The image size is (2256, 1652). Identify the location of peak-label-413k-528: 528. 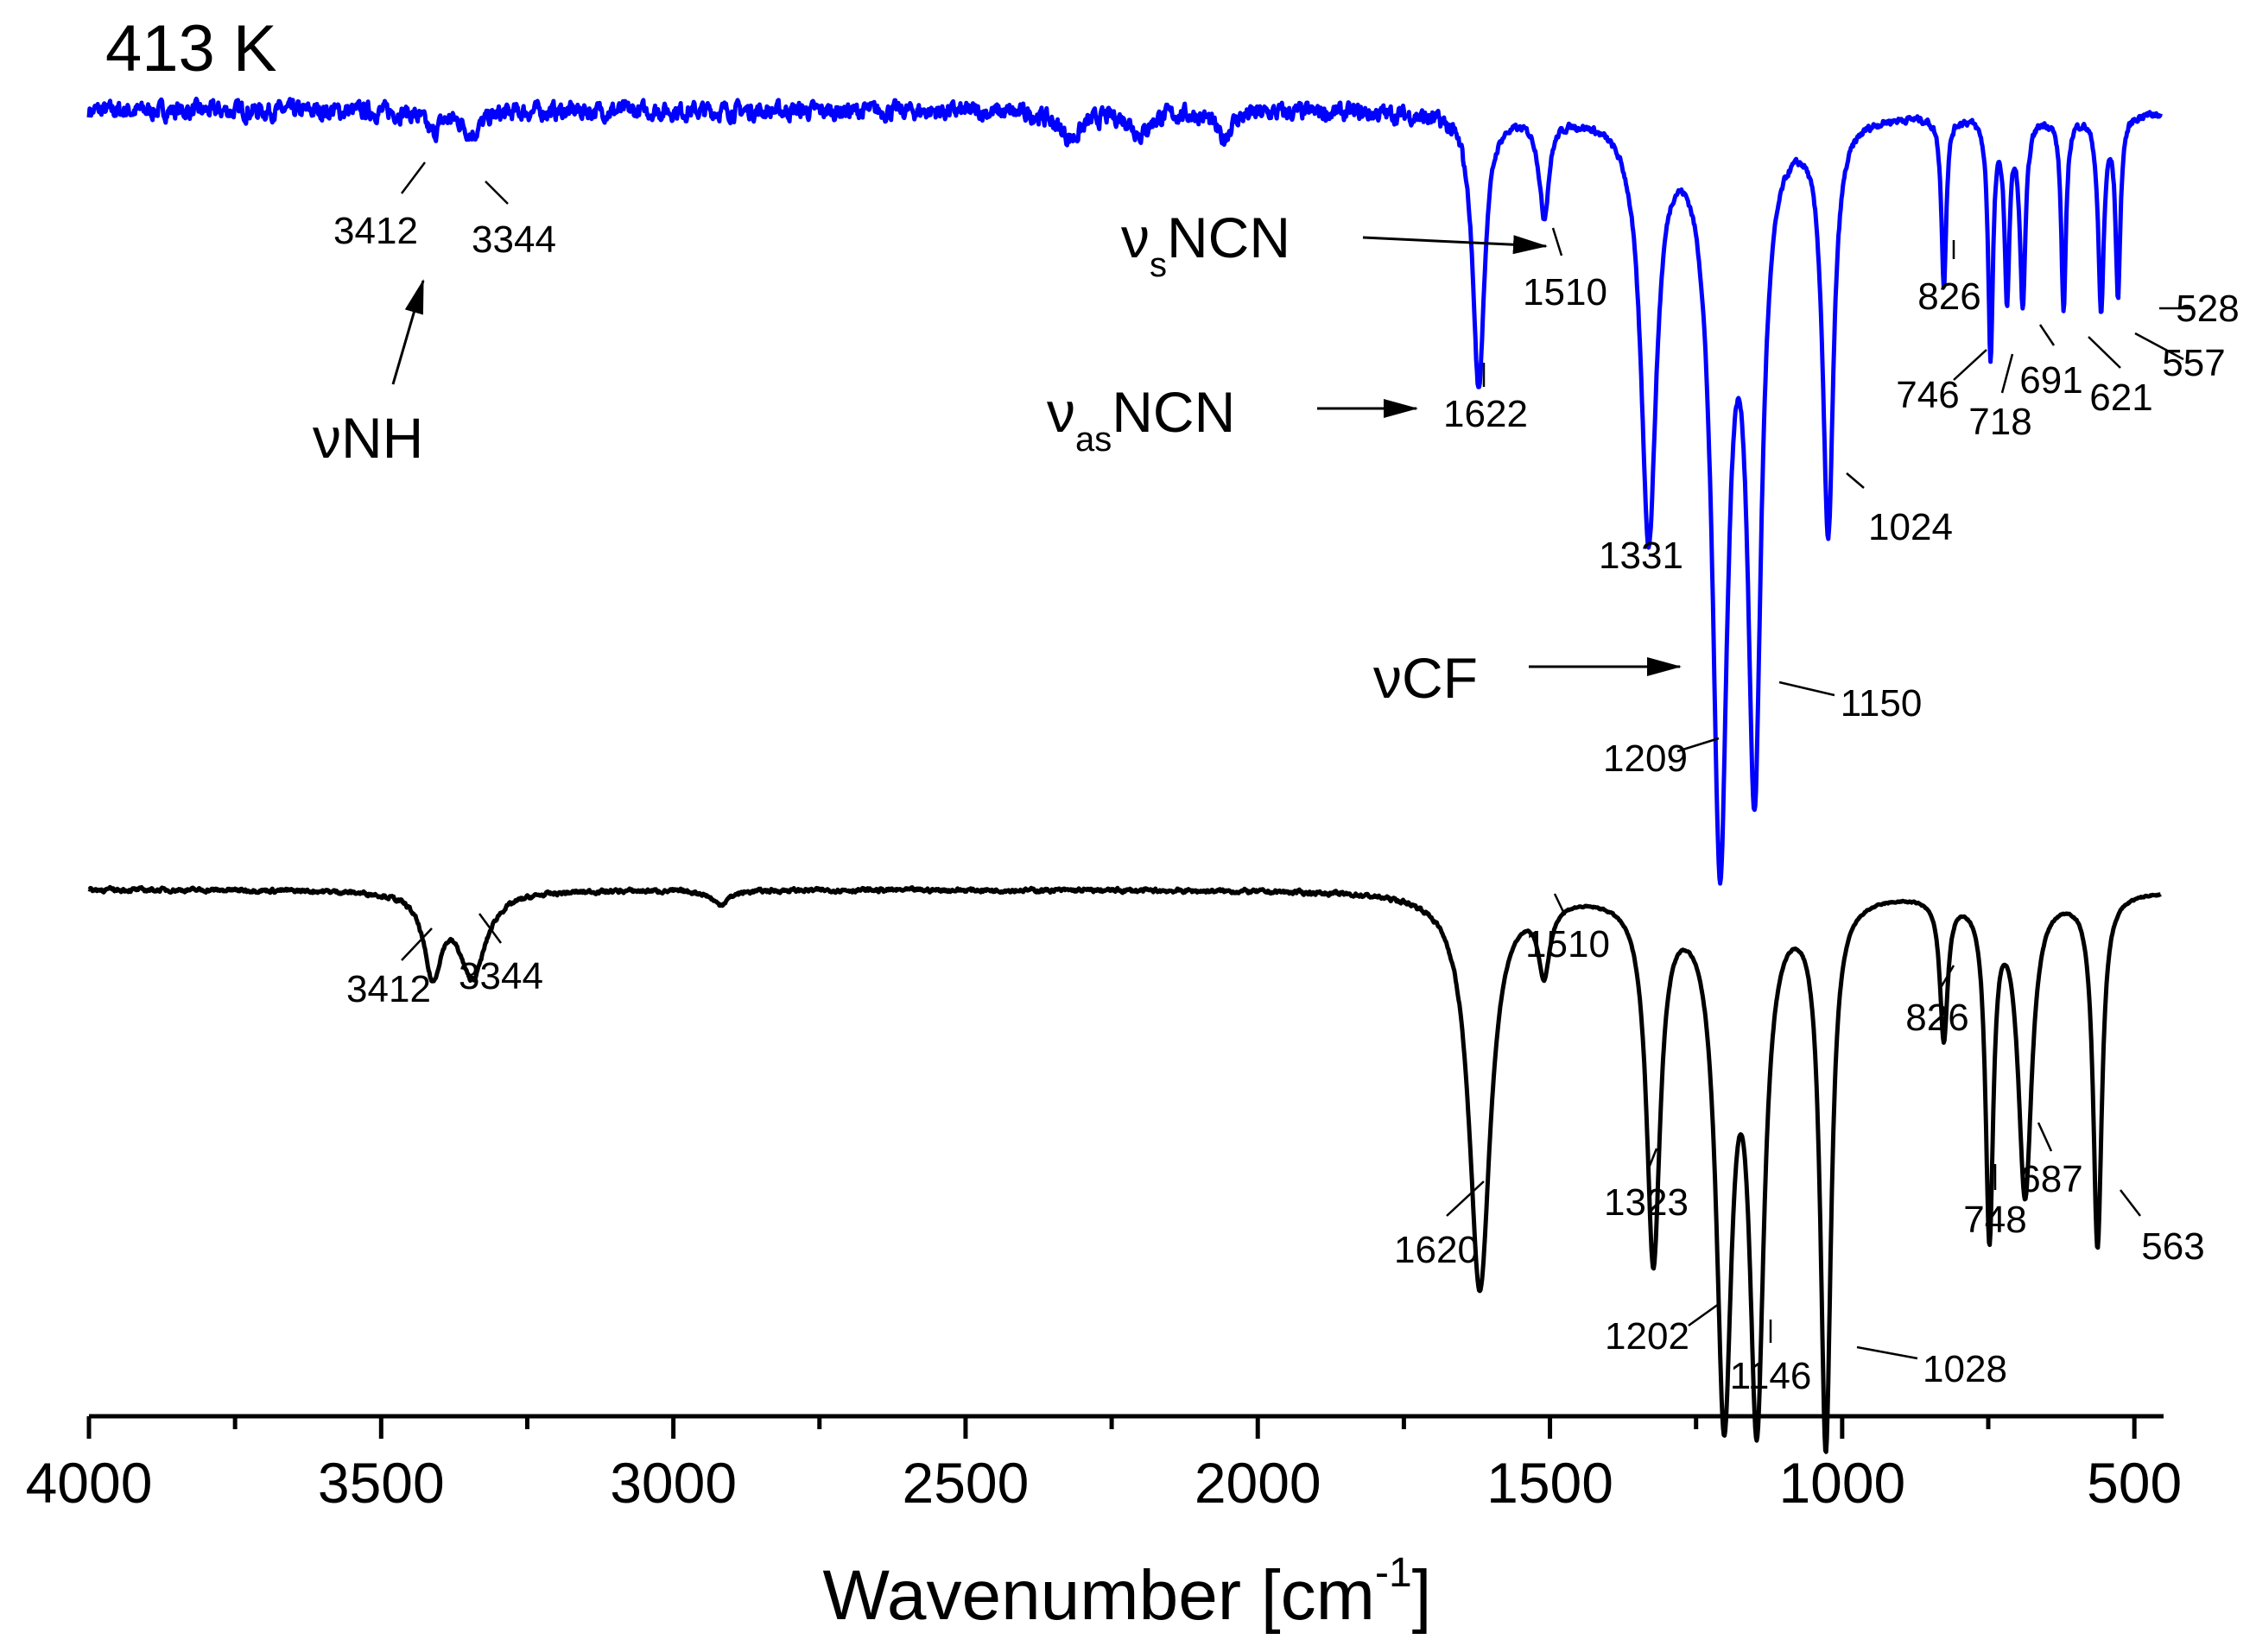
(2207, 309).